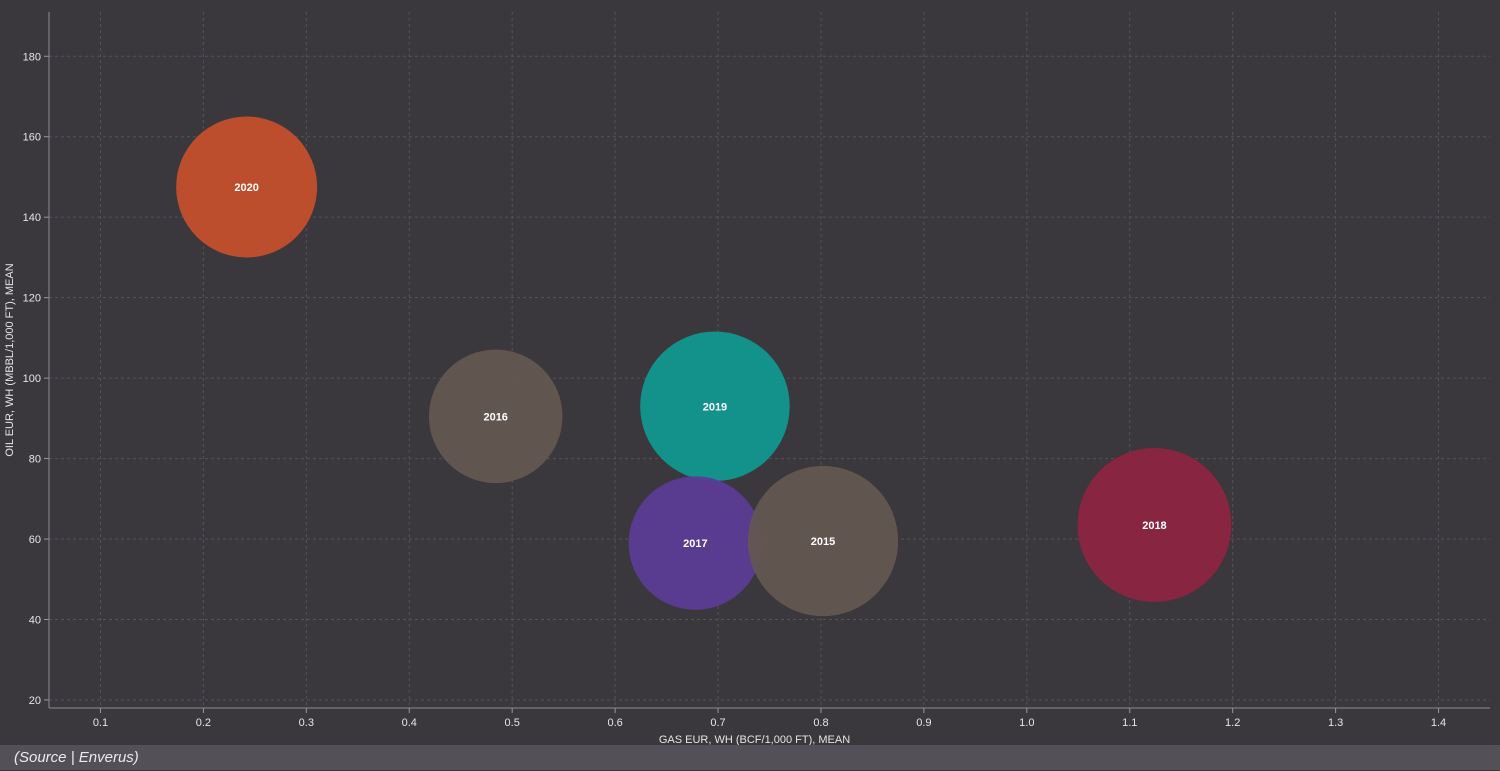 This screenshot has width=1500, height=771. What do you see at coordinates (100, 723) in the screenshot?
I see `x-tick-label: 0.1` at bounding box center [100, 723].